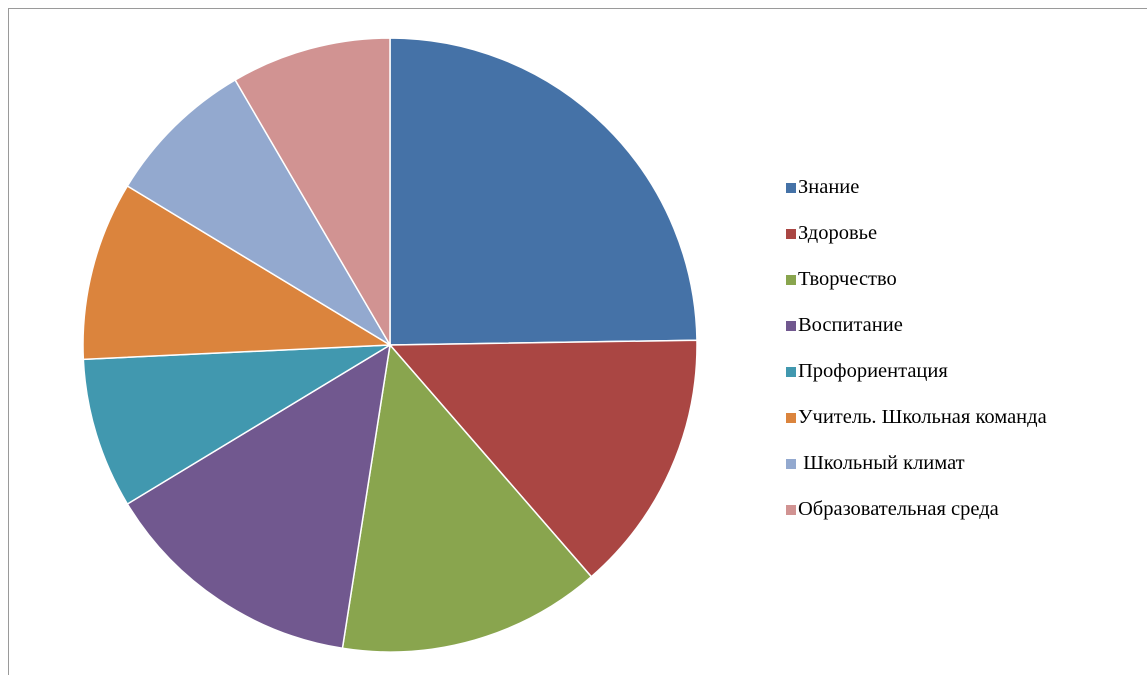 The image size is (1147, 675). Describe the element at coordinates (838, 233) in the screenshot. I see `legend-label: Здоровье` at that location.